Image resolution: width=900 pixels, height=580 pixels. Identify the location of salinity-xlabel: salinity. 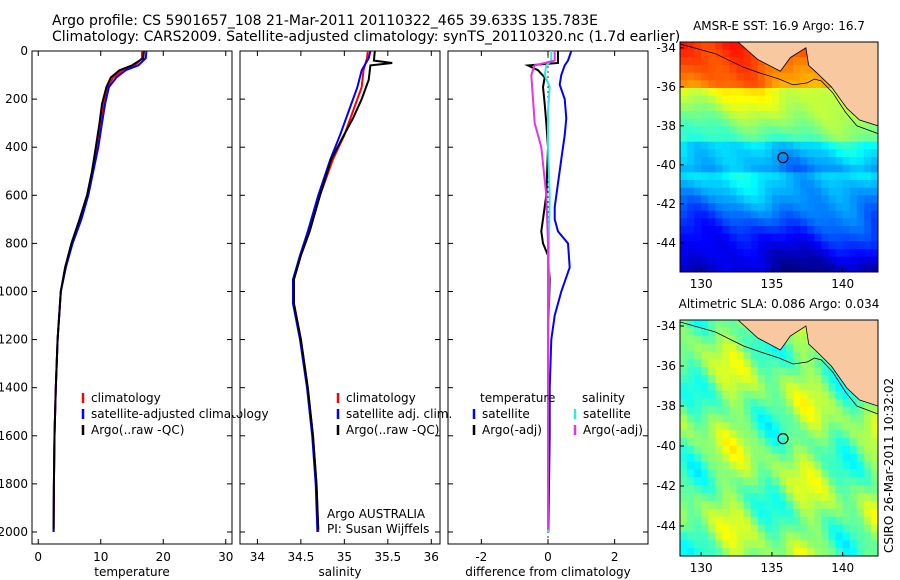
(339, 572).